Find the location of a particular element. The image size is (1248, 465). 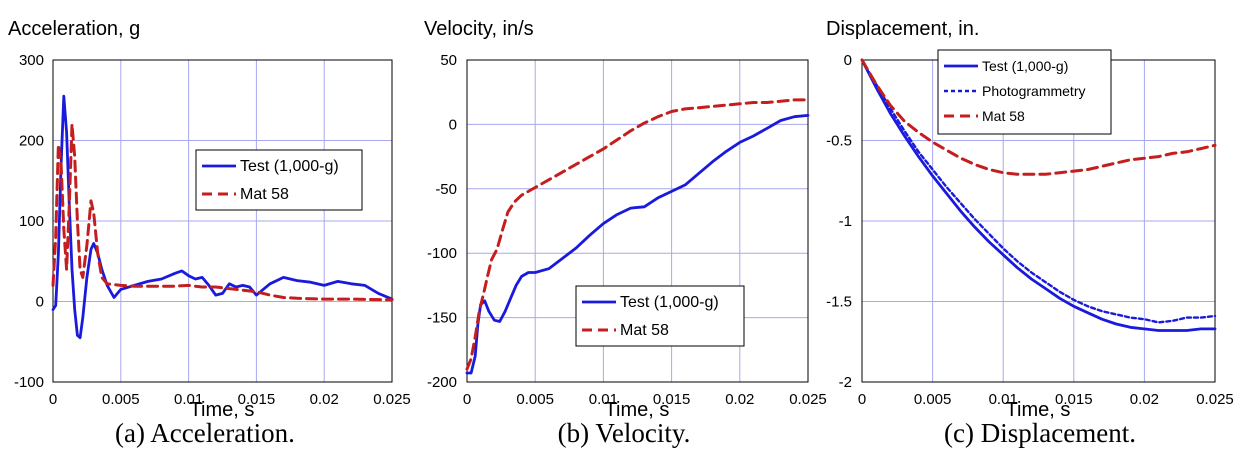

caption-acceleration: (a) Acceleration. is located at coordinates (205, 433).